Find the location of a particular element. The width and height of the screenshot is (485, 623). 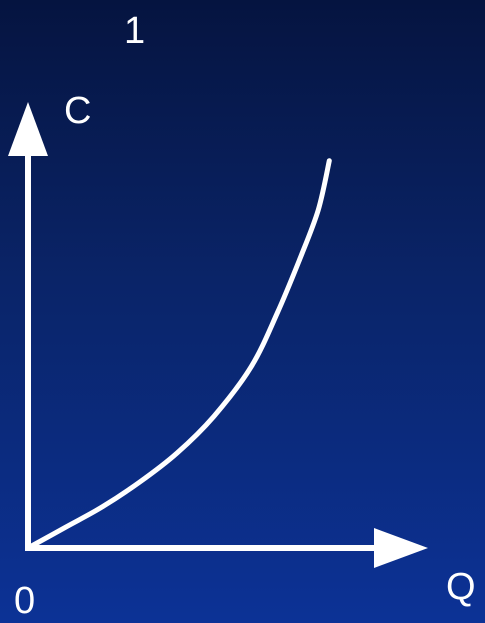

x-axis-arrowhead is located at coordinates (401, 548).